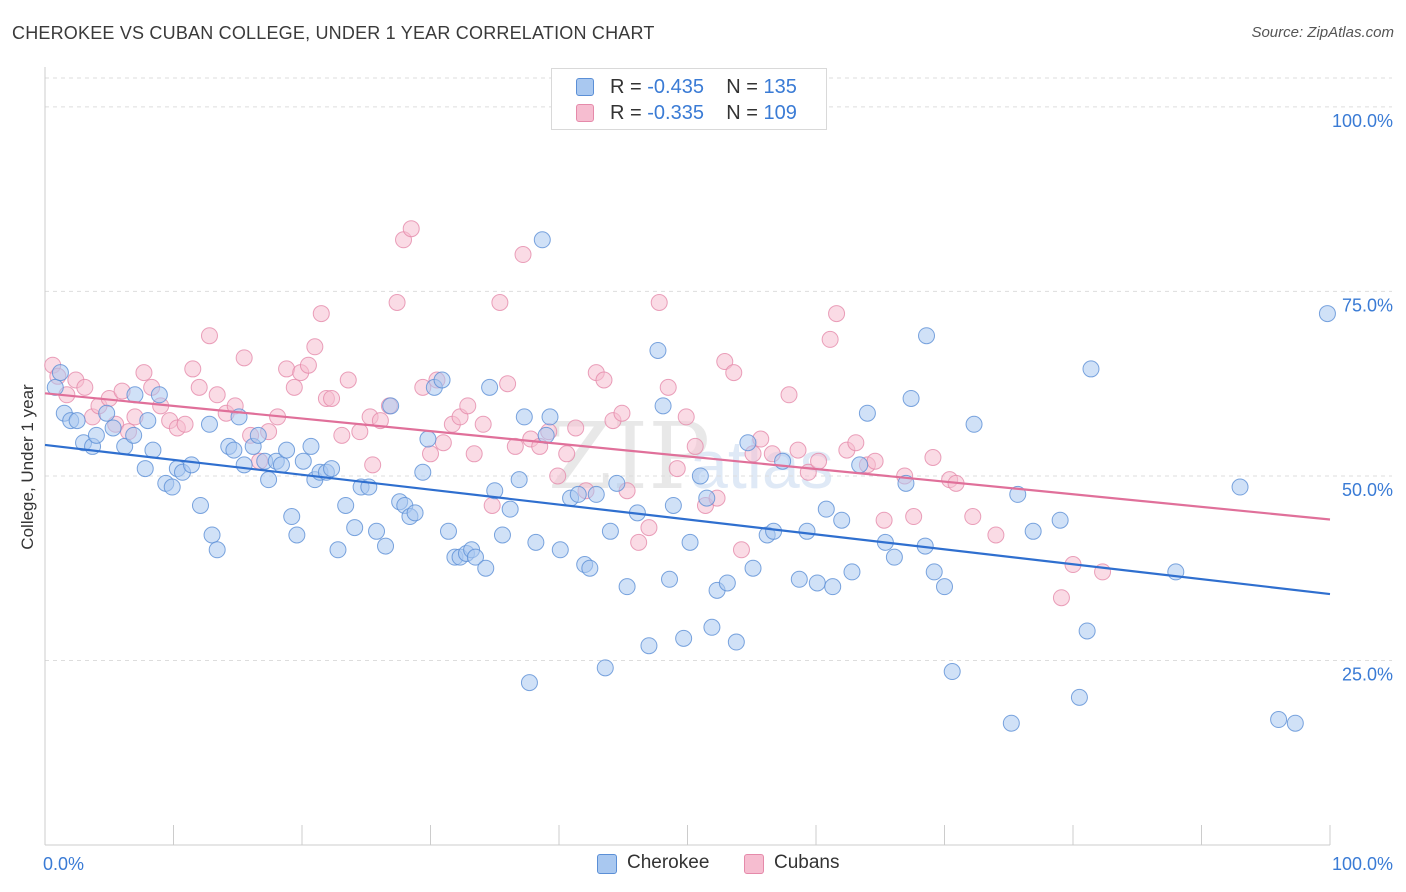 The height and width of the screenshot is (892, 1406). I want to click on cubans-trend-line, so click(687, 456).